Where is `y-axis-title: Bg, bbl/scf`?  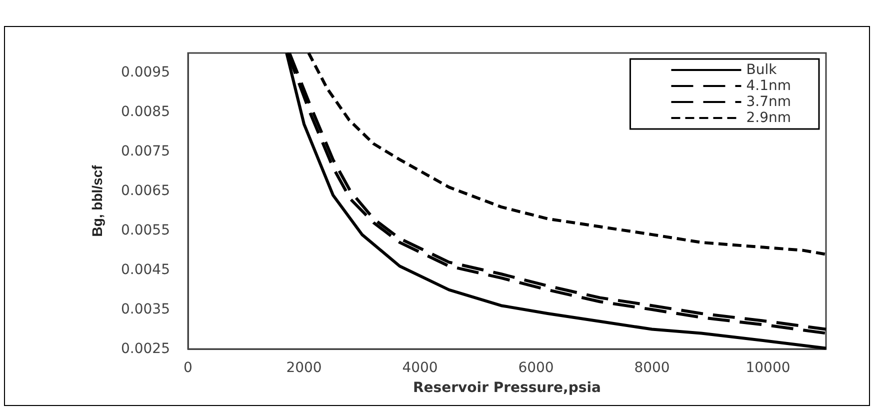 y-axis-title: Bg, bbl/scf is located at coordinates (97, 200).